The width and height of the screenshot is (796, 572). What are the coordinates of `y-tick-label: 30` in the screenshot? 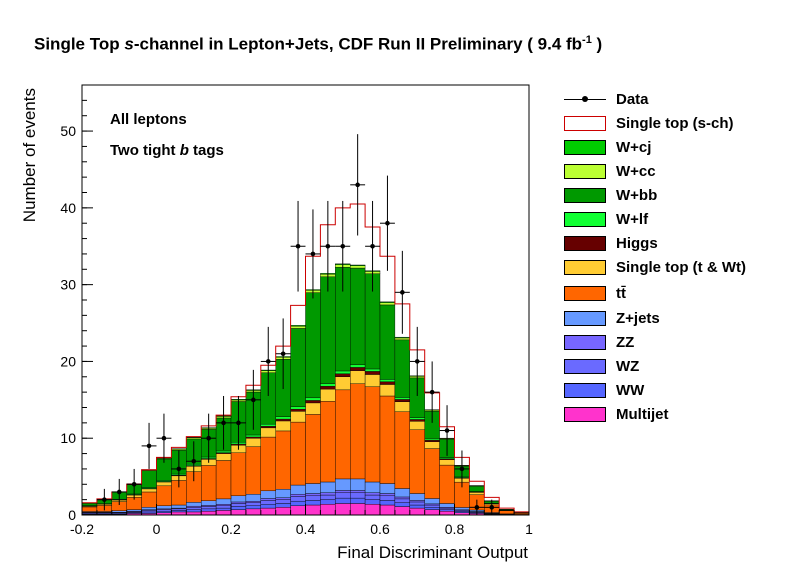 It's located at (68, 285).